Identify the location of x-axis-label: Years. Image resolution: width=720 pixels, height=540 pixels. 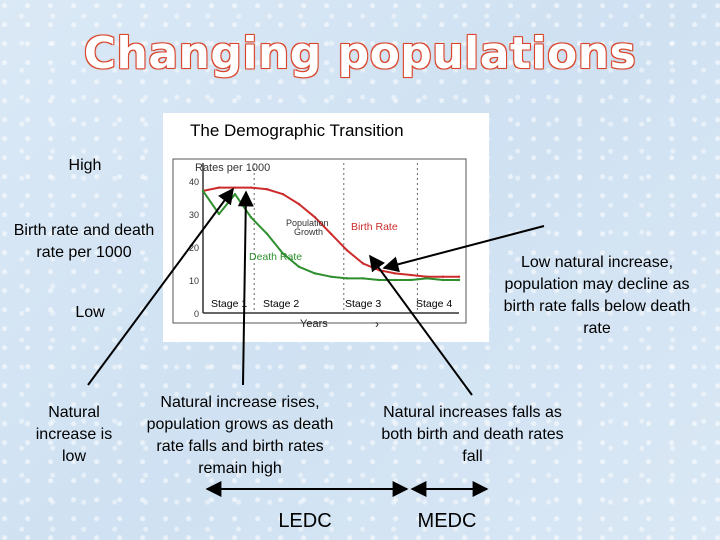
(314, 324).